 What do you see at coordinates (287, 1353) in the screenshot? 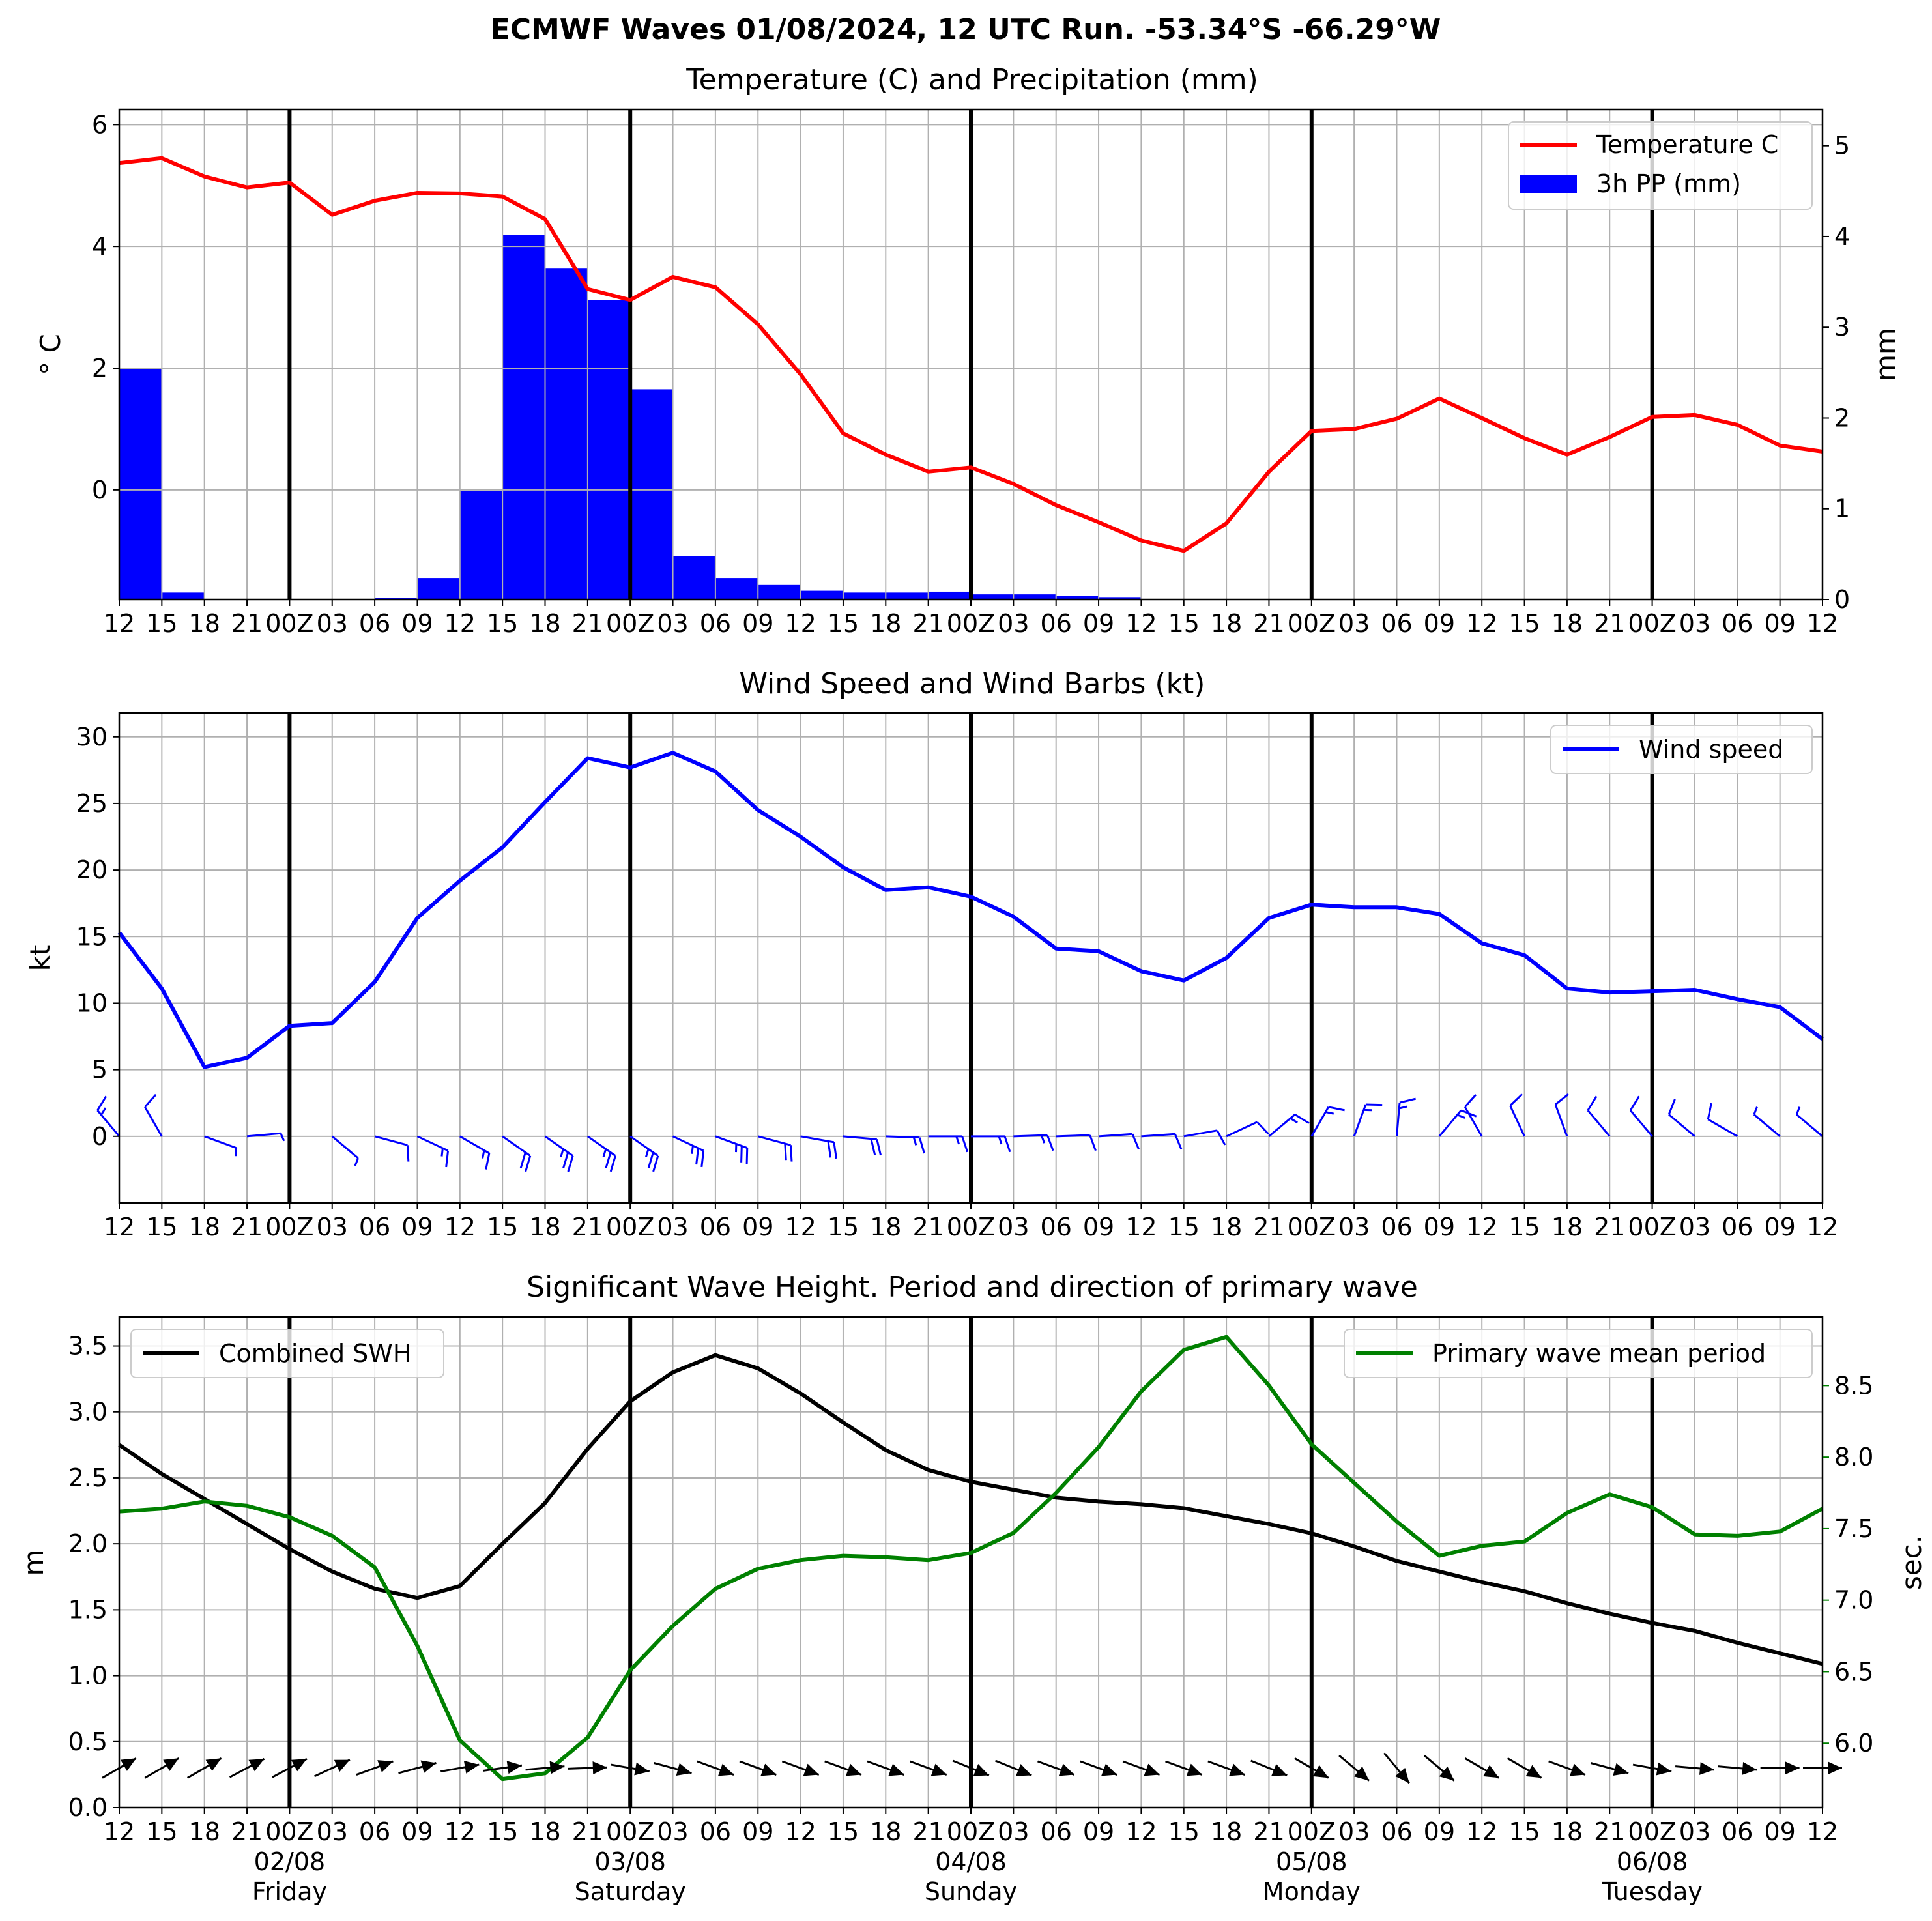
I see `panel3-legend-left-box` at bounding box center [287, 1353].